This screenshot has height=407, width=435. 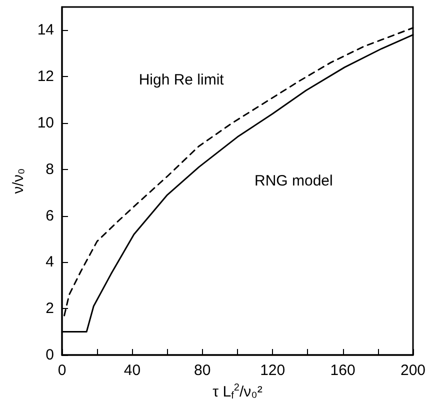 I want to click on y-tick-label: 6, so click(x=50, y=215).